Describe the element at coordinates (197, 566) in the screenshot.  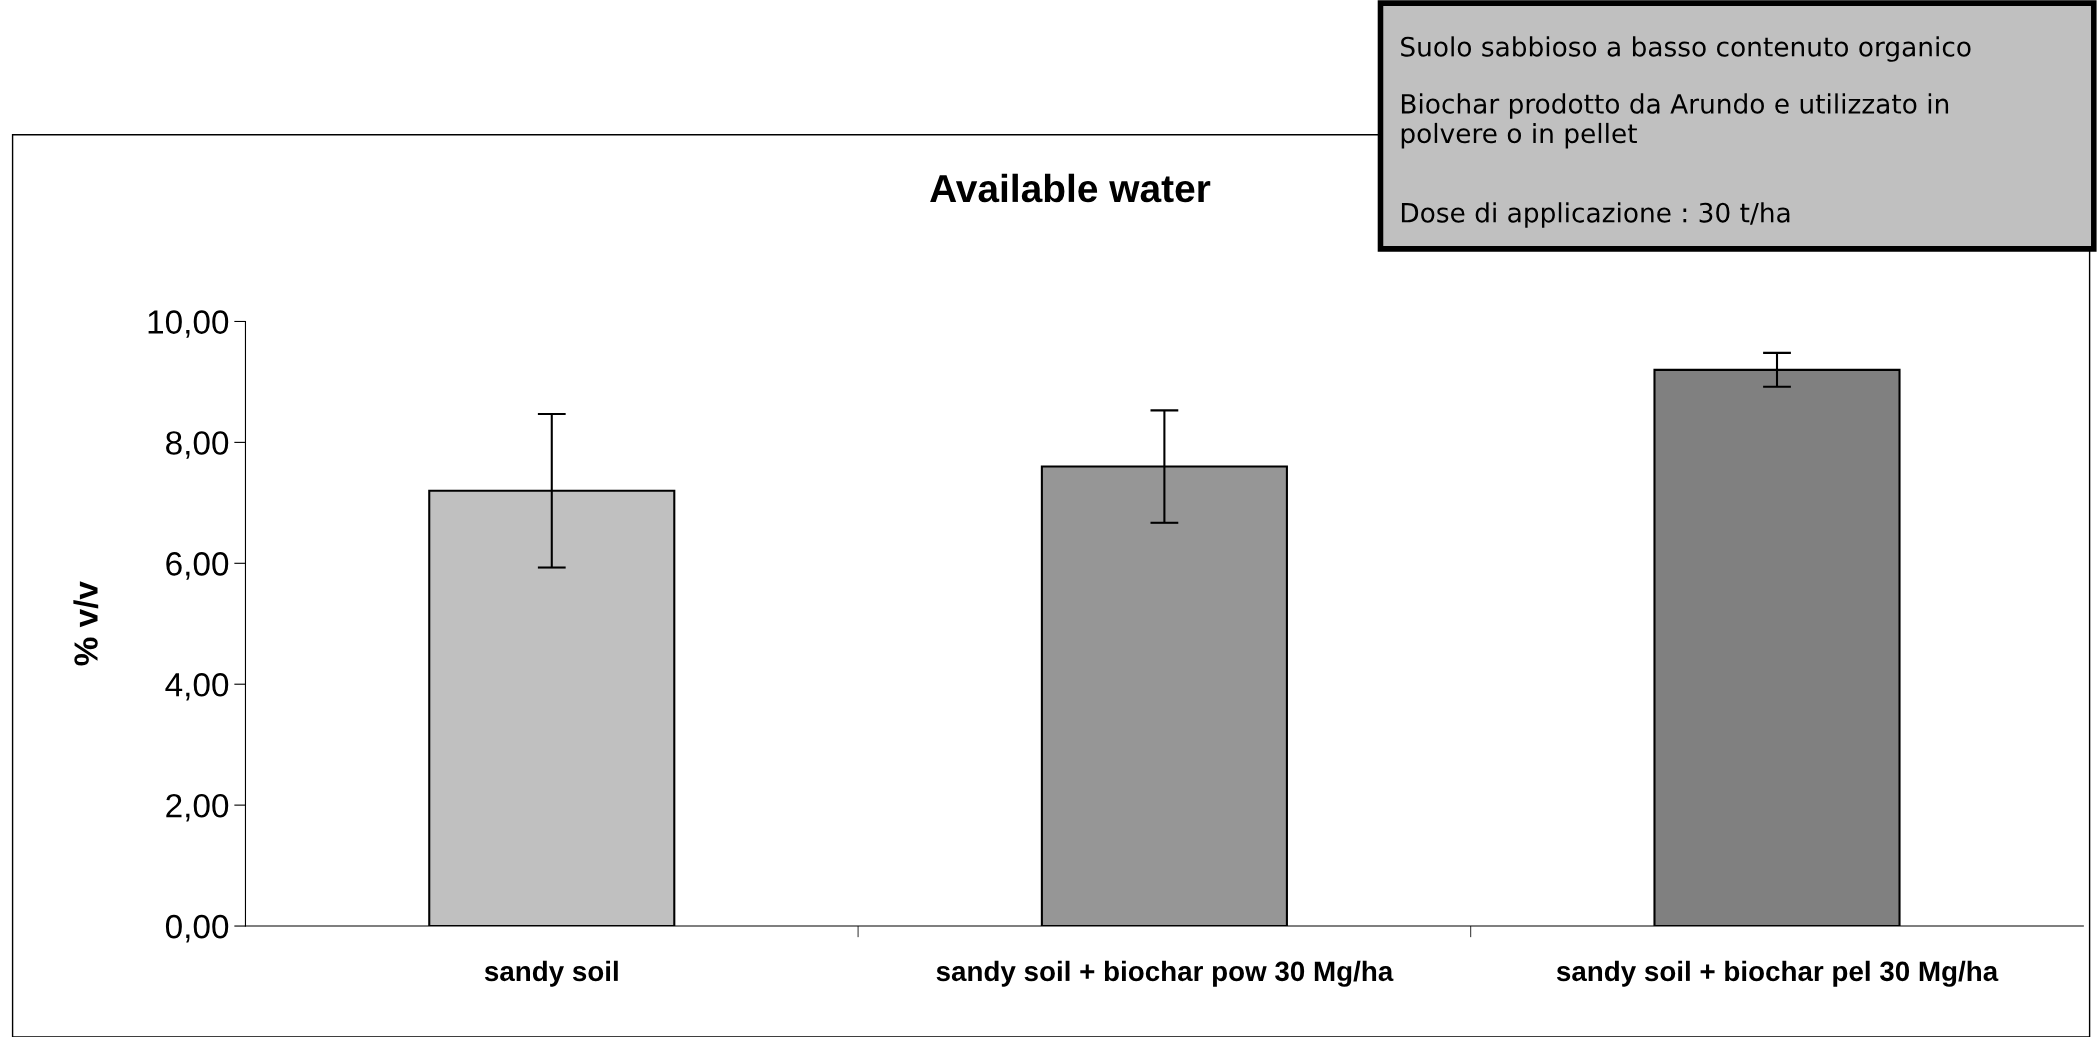
I see `y-tick-label: 6,00` at that location.